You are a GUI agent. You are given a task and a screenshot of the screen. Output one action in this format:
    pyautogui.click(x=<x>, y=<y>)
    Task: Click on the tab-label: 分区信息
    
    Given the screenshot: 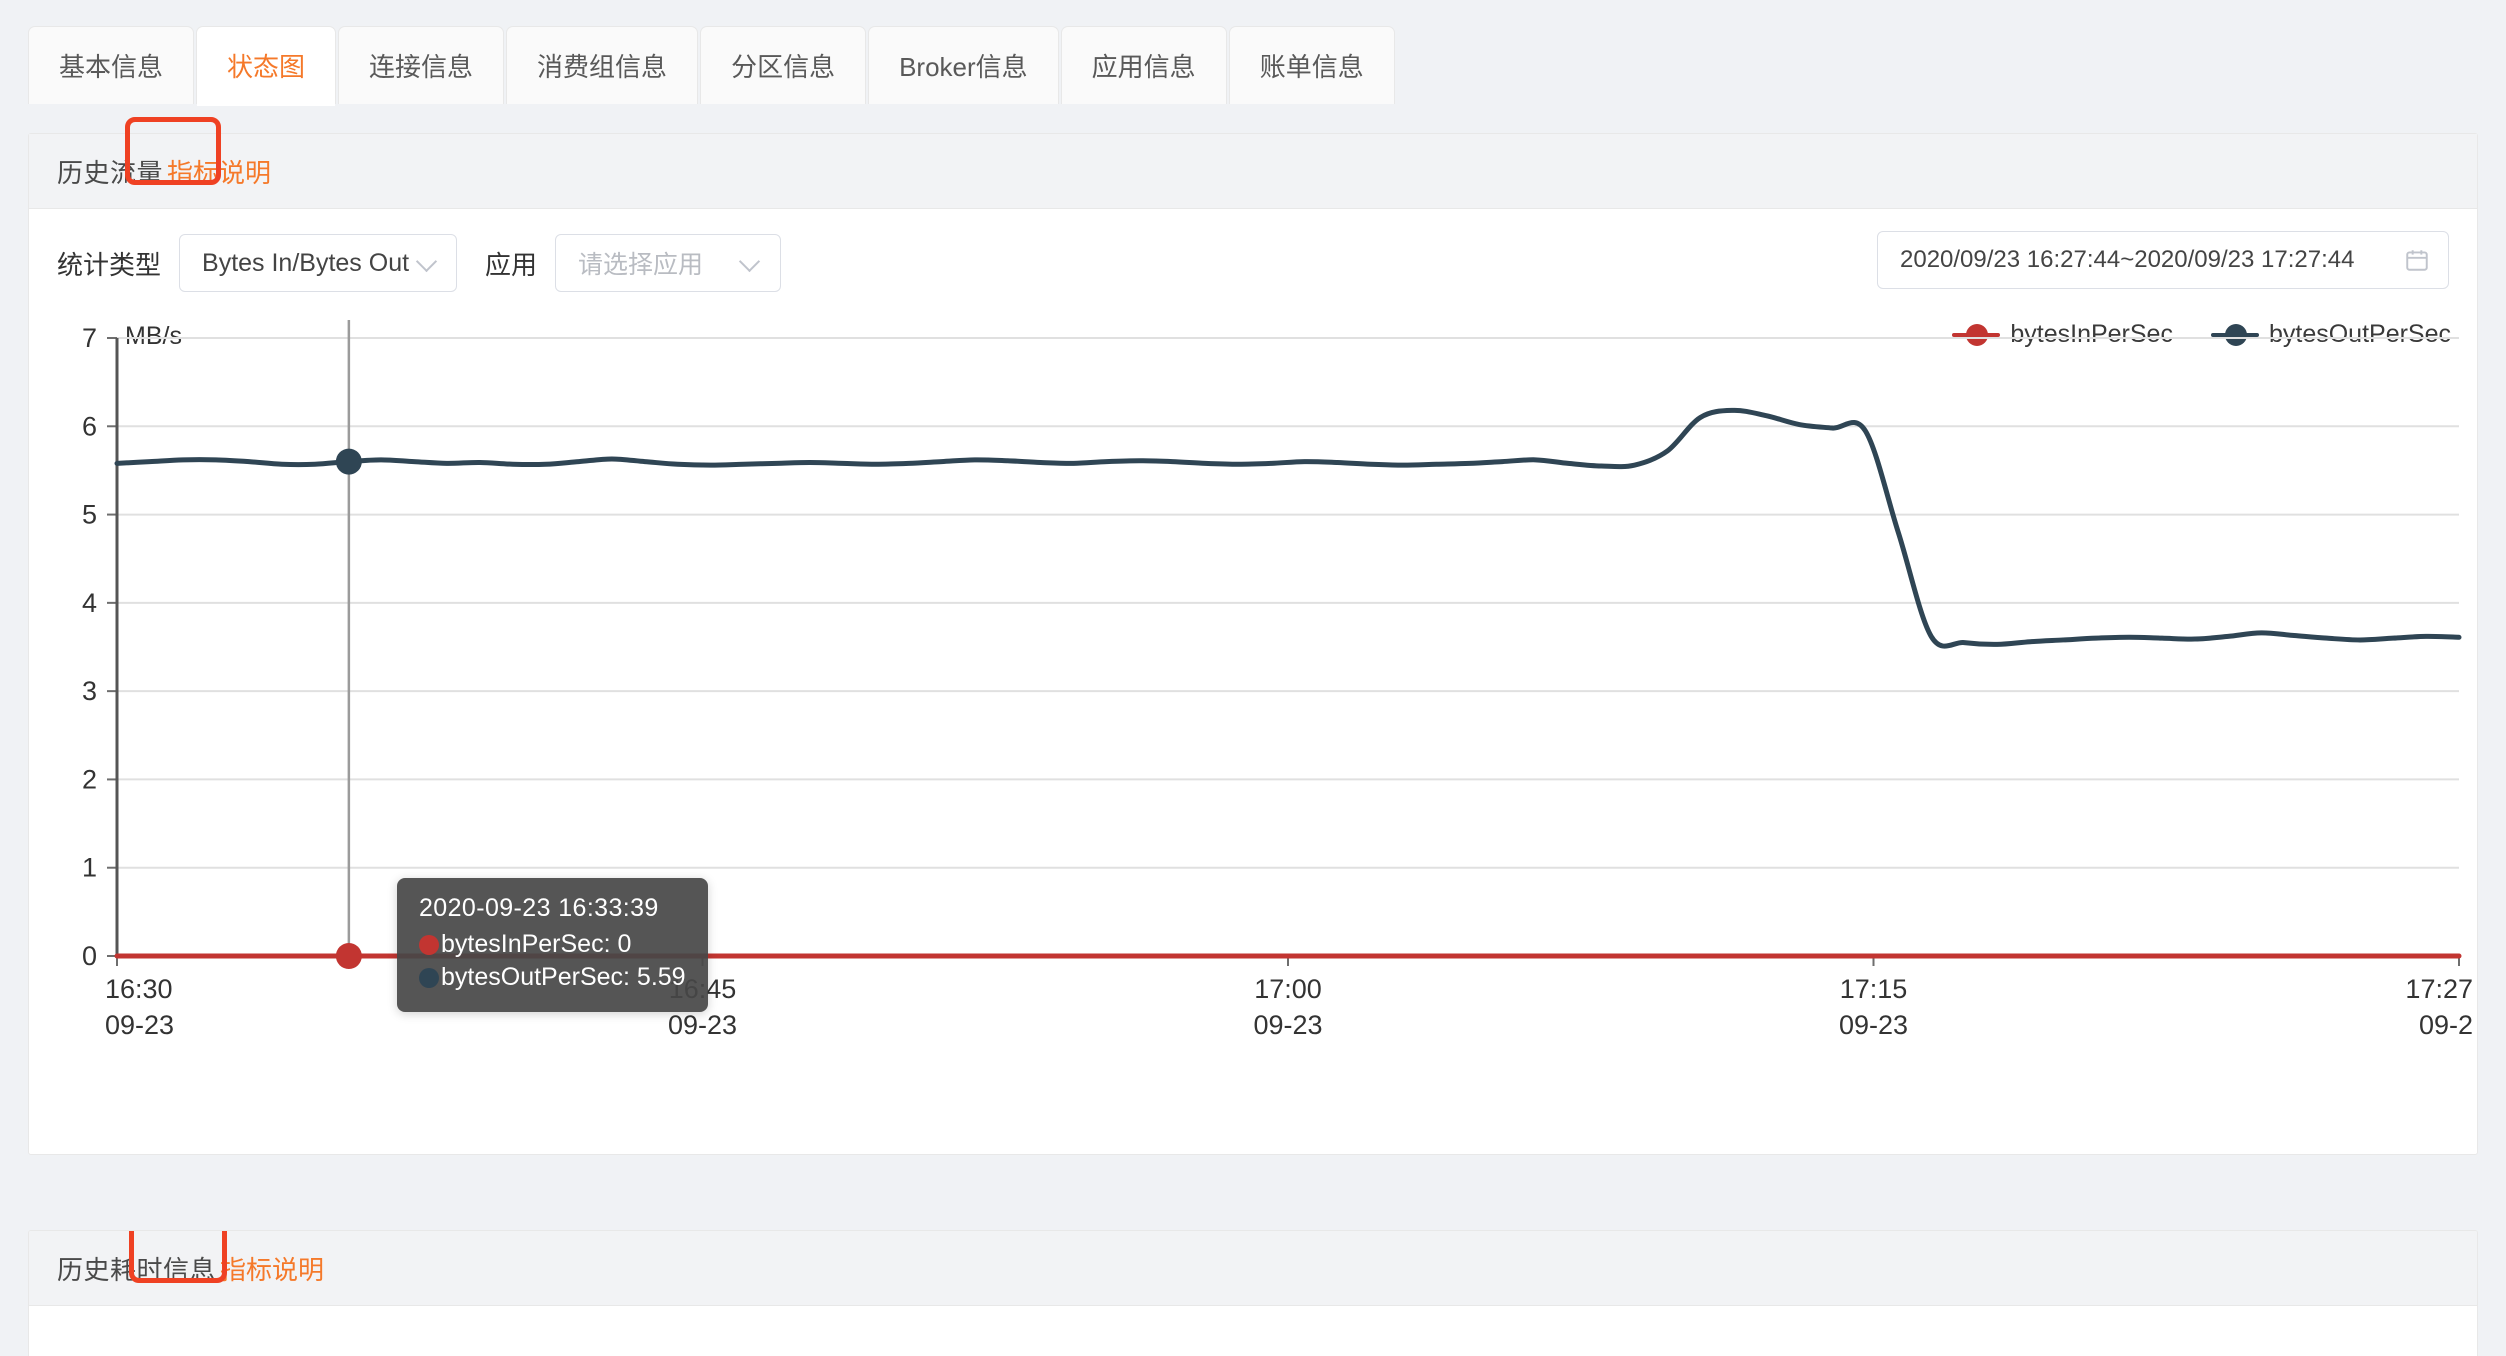 What is the action you would take?
    pyautogui.click(x=783, y=67)
    